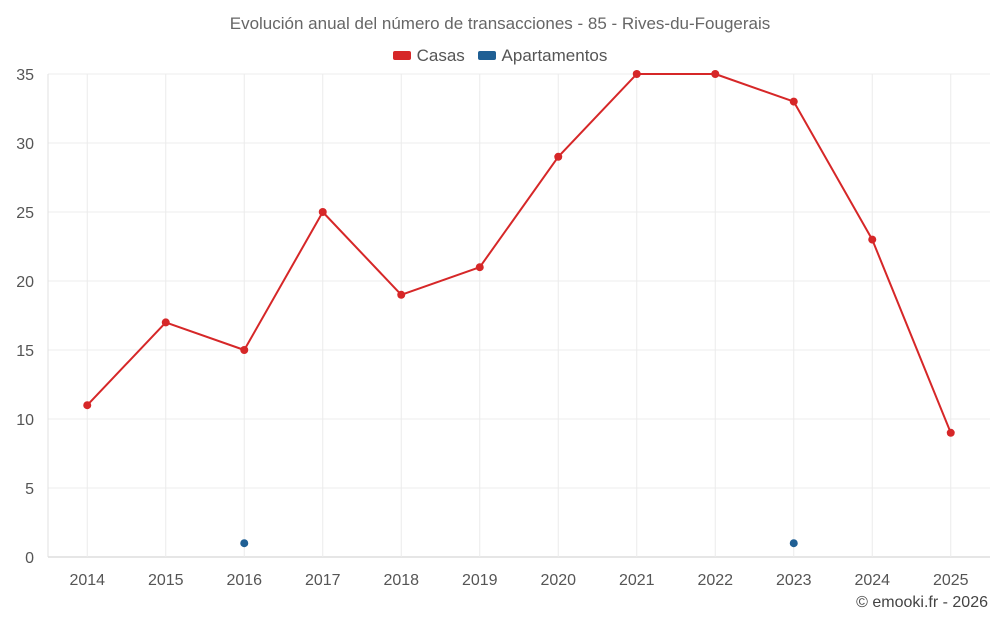 The height and width of the screenshot is (625, 1000). Describe the element at coordinates (922, 602) in the screenshot. I see `credit-text: © emooki.fr - 2026` at that location.